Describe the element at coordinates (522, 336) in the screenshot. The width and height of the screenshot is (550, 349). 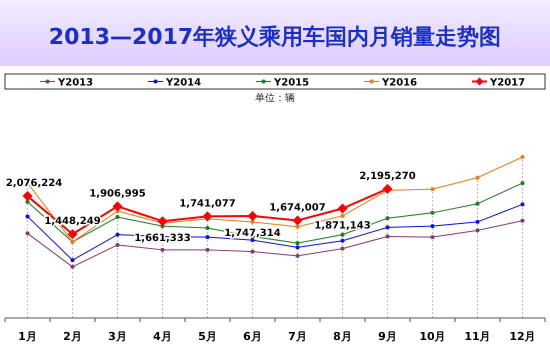
I see `x-tick-label: 12月` at that location.